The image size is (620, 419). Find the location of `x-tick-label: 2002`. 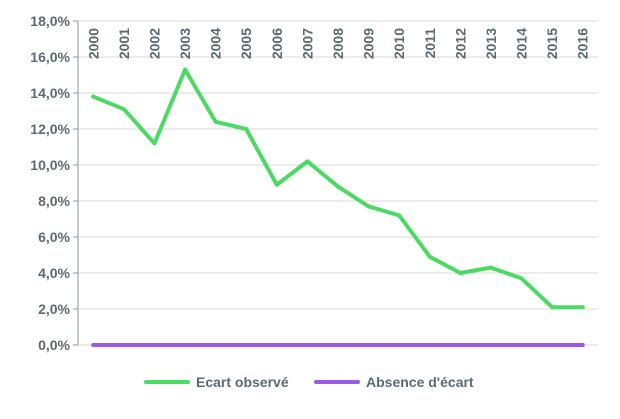

x-tick-label: 2002 is located at coordinates (154, 43).